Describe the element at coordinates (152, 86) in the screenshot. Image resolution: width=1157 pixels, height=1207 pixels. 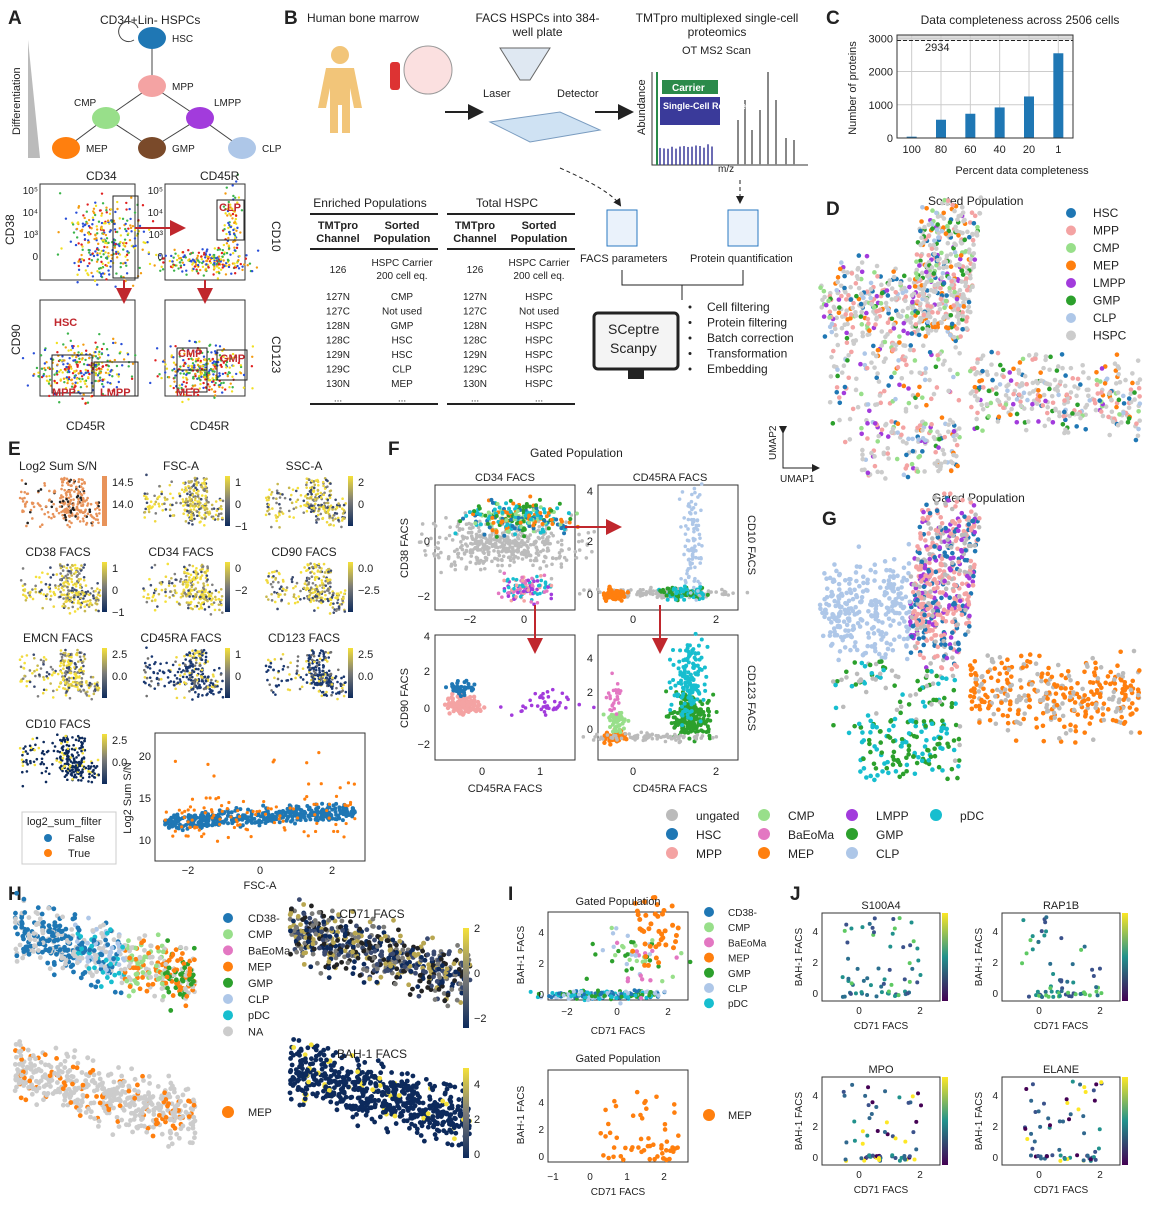
I see `cell-mpp-icon` at that location.